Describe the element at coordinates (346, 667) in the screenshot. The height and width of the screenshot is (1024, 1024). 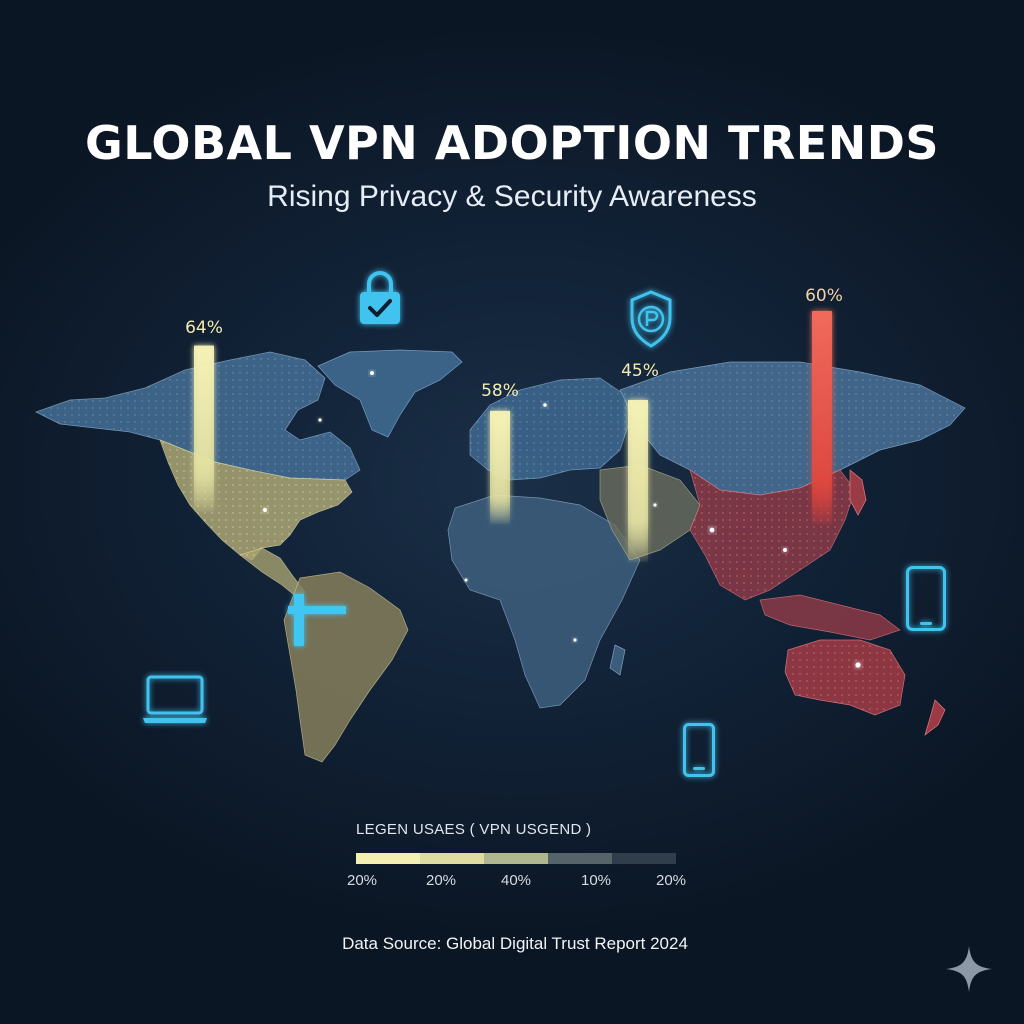
I see `south-america` at that location.